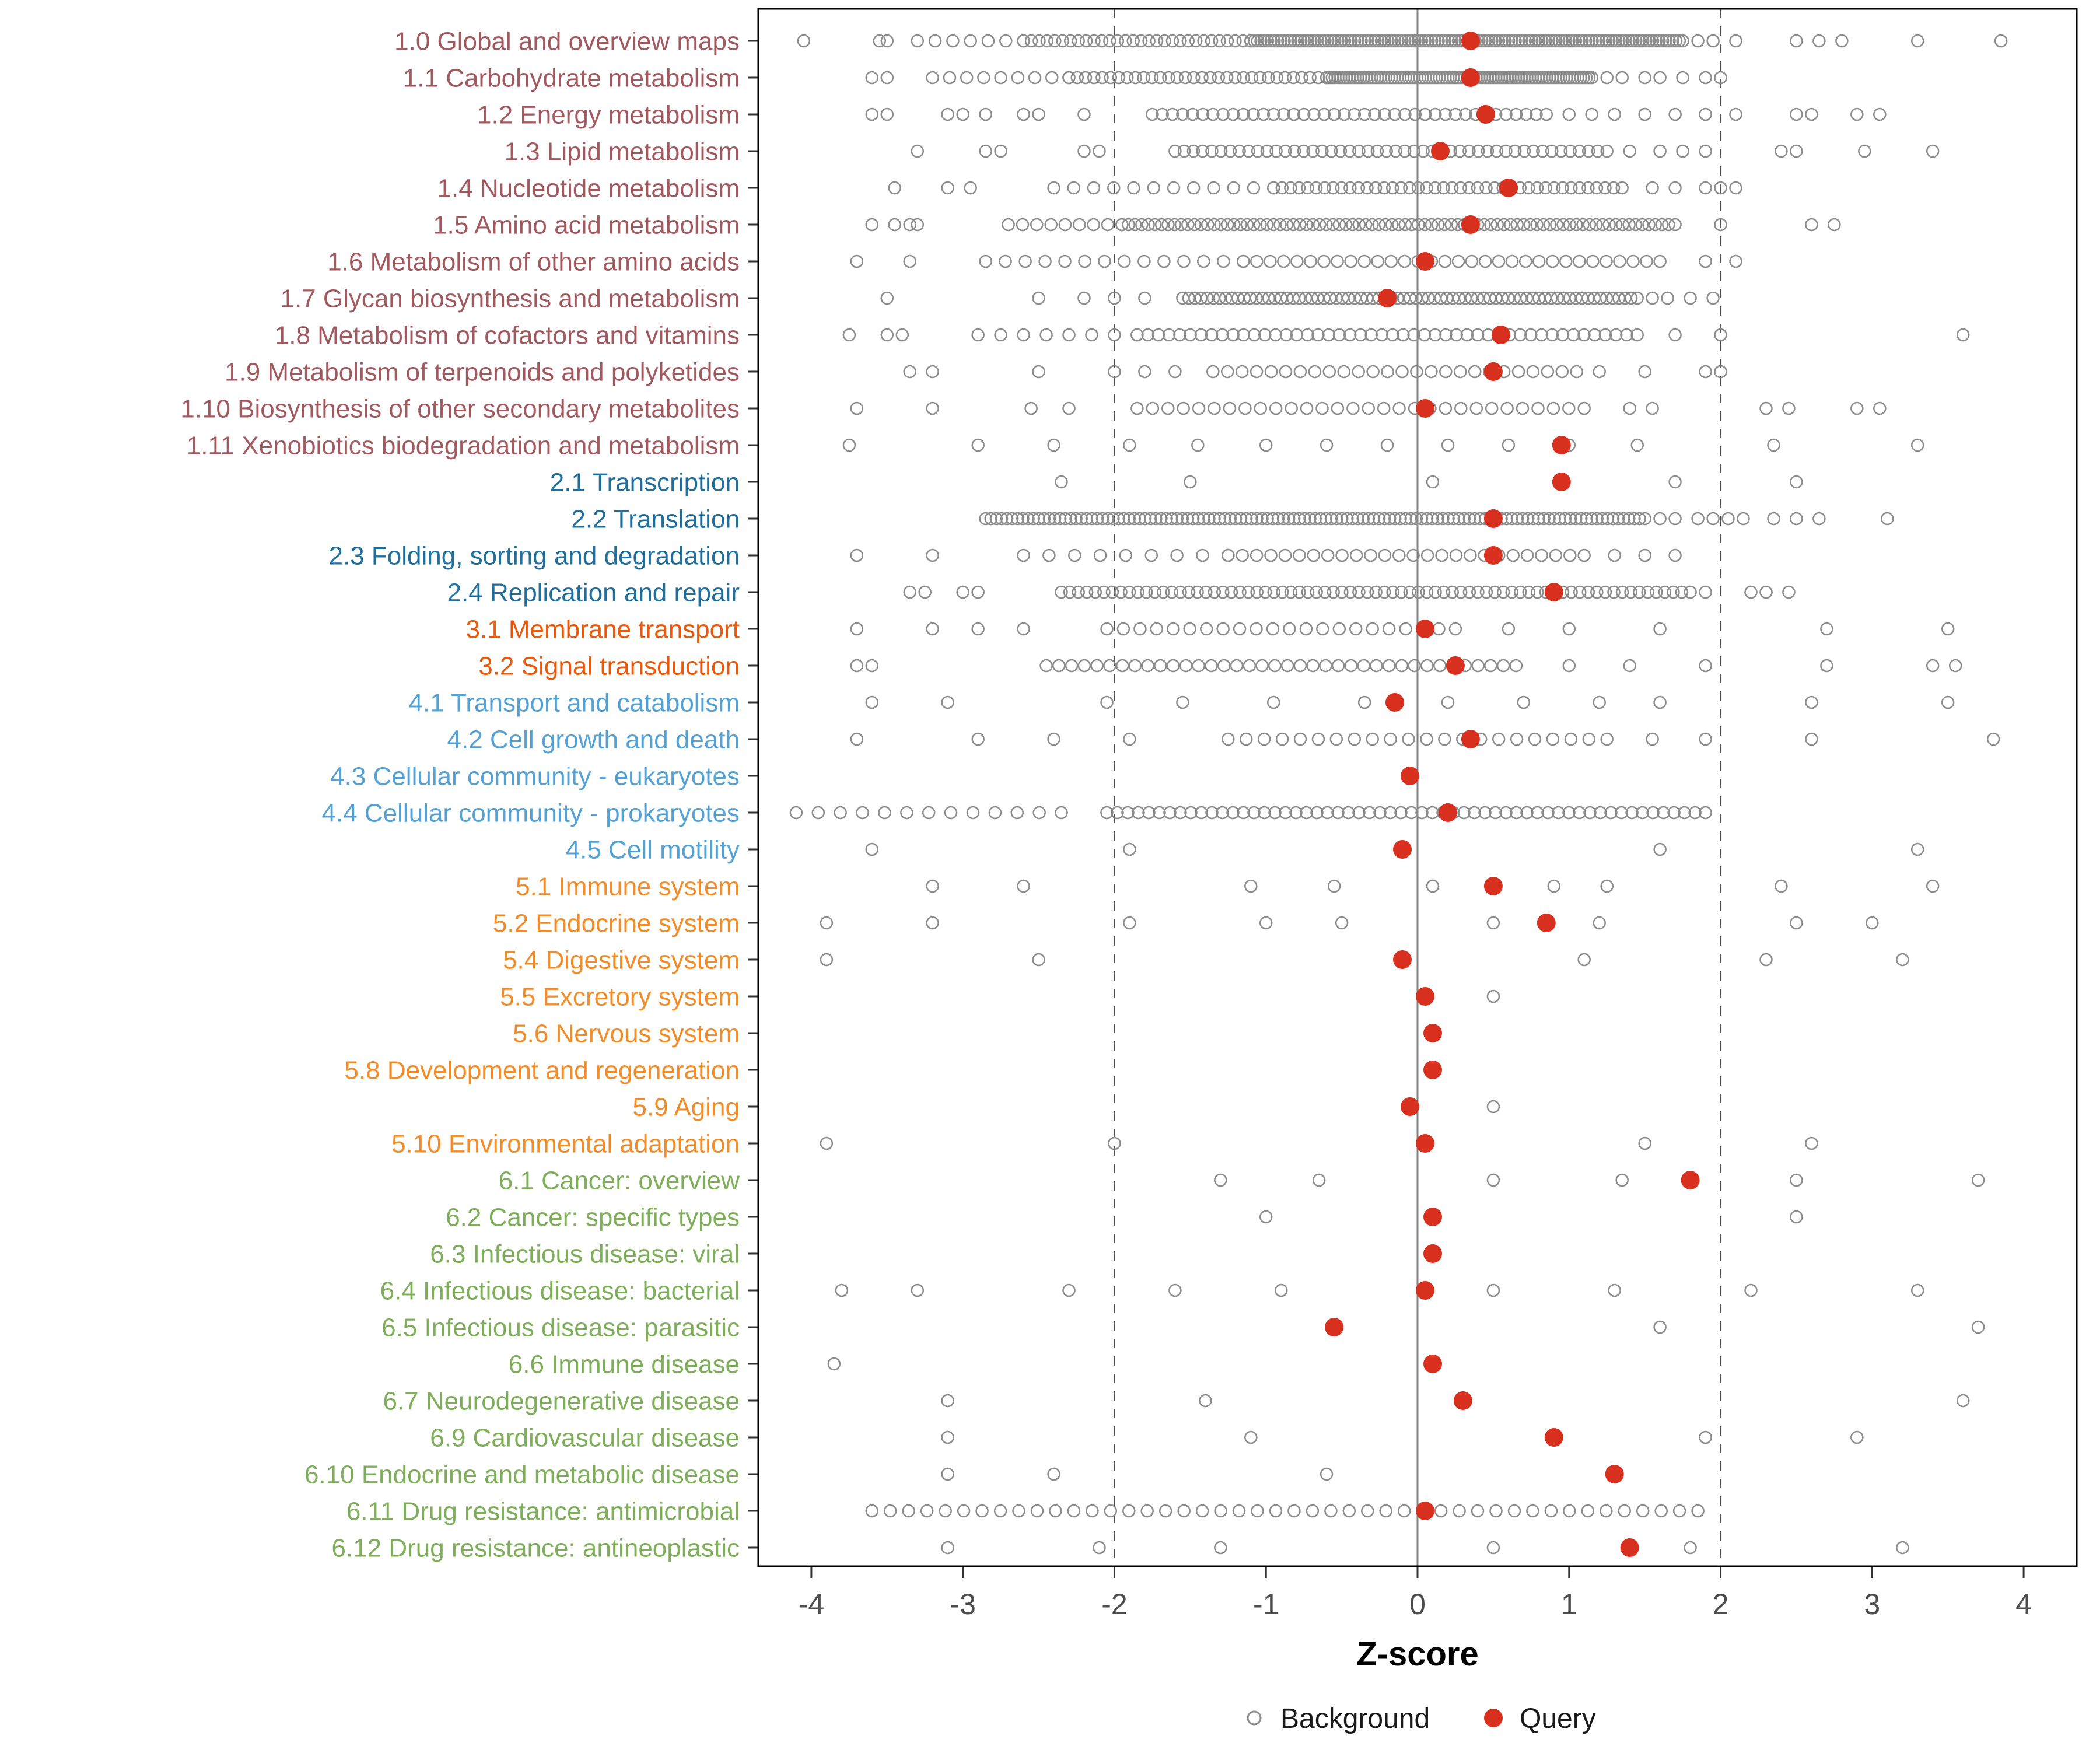  What do you see at coordinates (571, 78) in the screenshot?
I see `category-label: 1.1 Carbohydrate metabolism` at bounding box center [571, 78].